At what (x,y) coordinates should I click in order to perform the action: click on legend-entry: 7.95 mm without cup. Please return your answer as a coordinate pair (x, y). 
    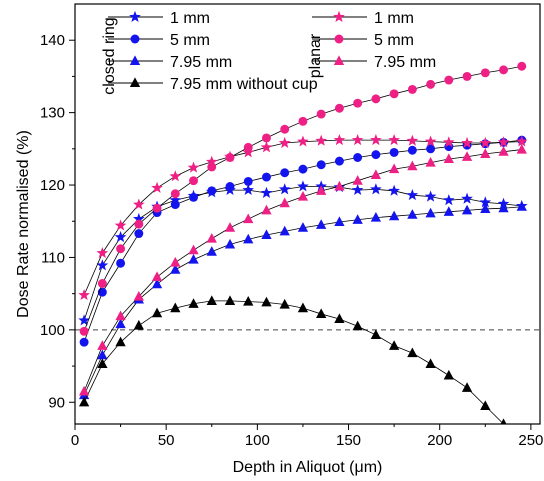
    Looking at the image, I should click on (213, 84).